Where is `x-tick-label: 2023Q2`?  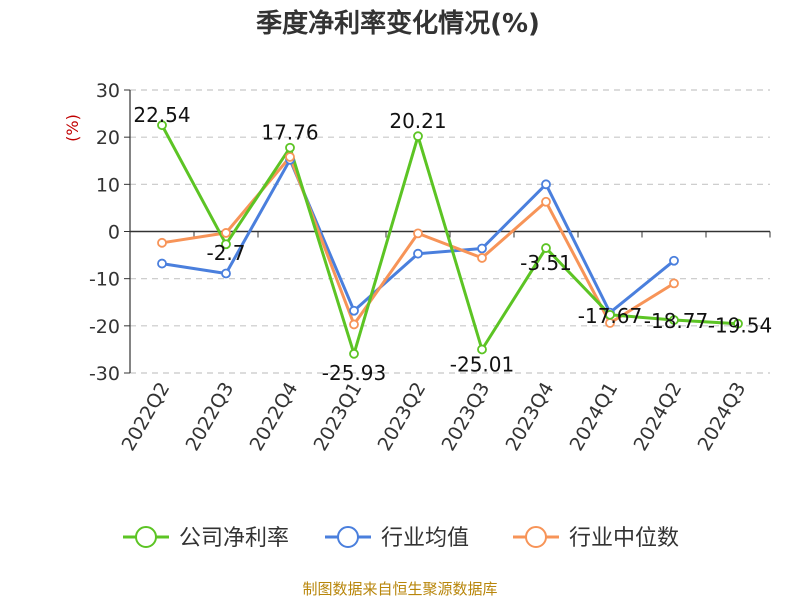
x-tick-label: 2023Q2 is located at coordinates (402, 417).